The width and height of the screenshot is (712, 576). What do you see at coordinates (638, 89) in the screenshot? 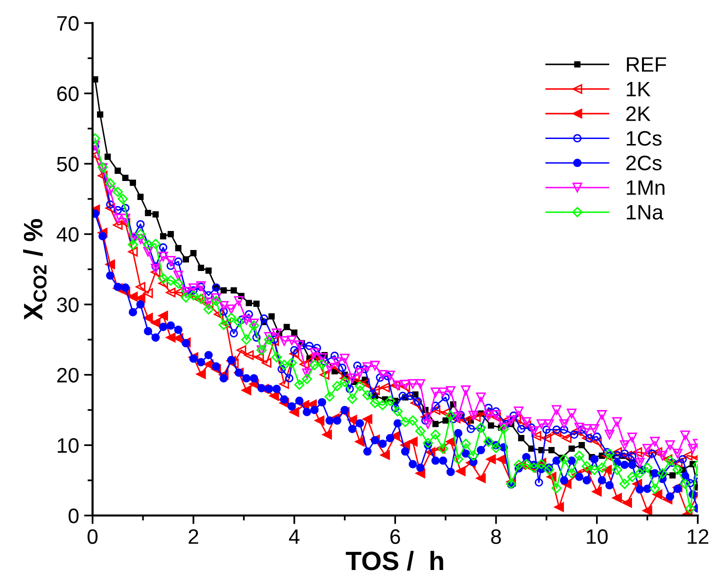
I see `legend-label: 1K` at bounding box center [638, 89].